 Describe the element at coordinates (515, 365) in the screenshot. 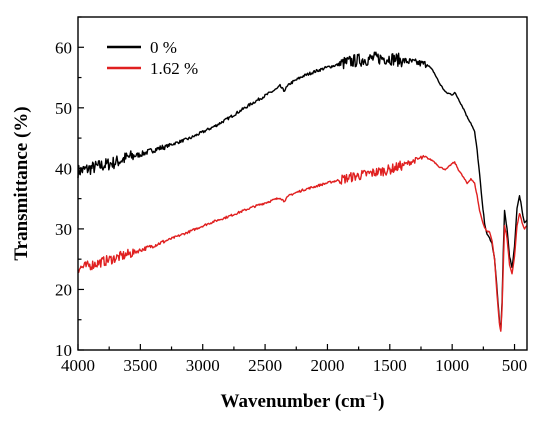

I see `x-tick-label: 500` at that location.